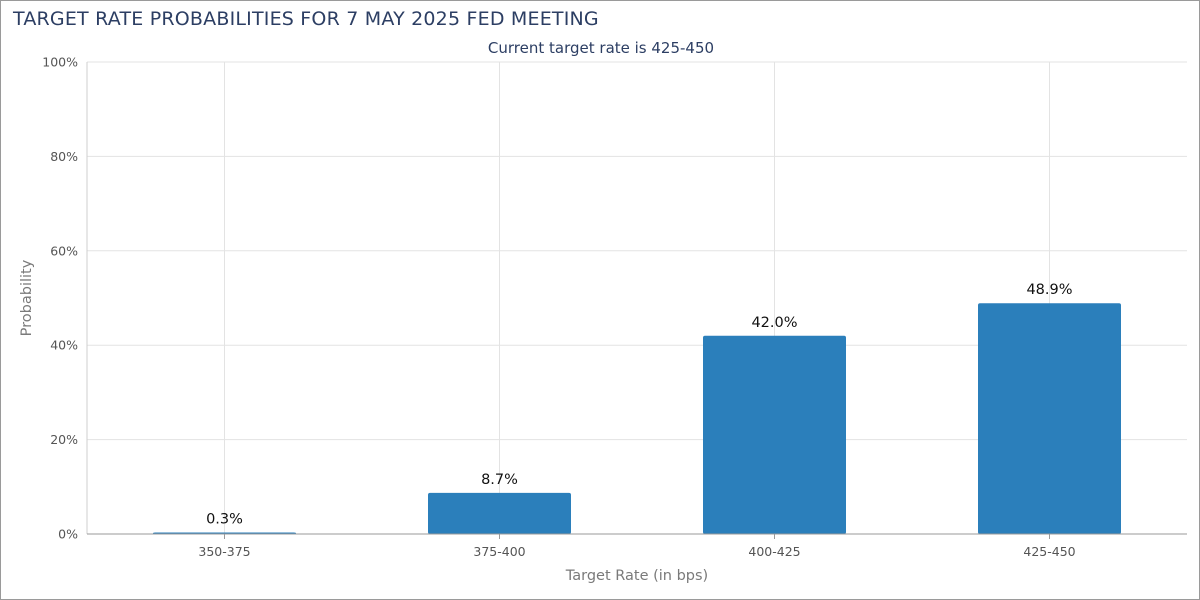 Image resolution: width=1200 pixels, height=600 pixels. Describe the element at coordinates (601, 48) in the screenshot. I see `chart-subtitle: Current target rate is 425-450` at that location.